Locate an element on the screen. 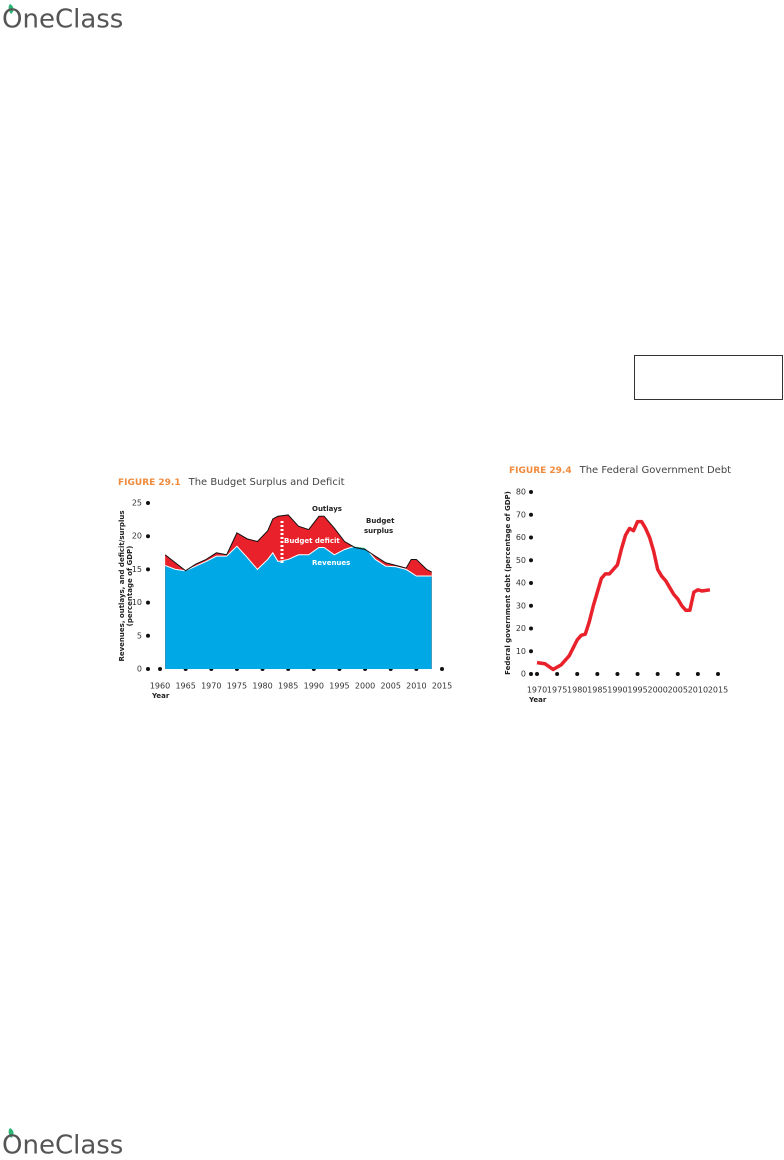 The width and height of the screenshot is (784, 1160). outlays-line is located at coordinates (298, 543).